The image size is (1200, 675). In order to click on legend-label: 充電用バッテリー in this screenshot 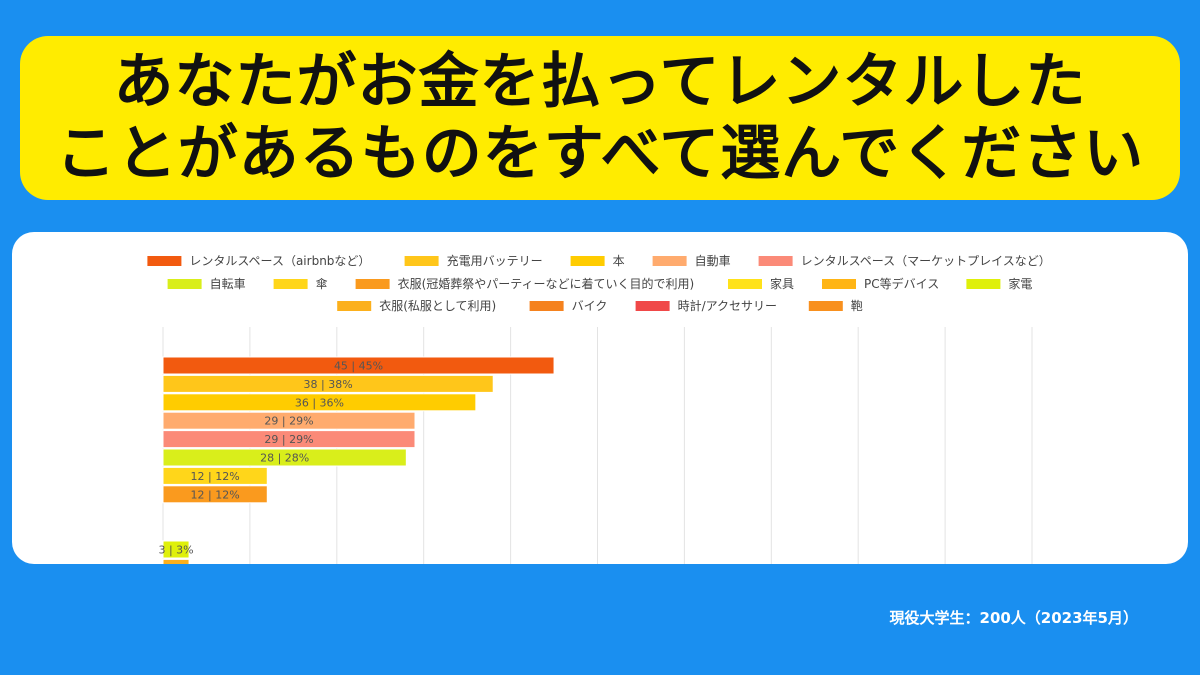, I will do `click(495, 260)`.